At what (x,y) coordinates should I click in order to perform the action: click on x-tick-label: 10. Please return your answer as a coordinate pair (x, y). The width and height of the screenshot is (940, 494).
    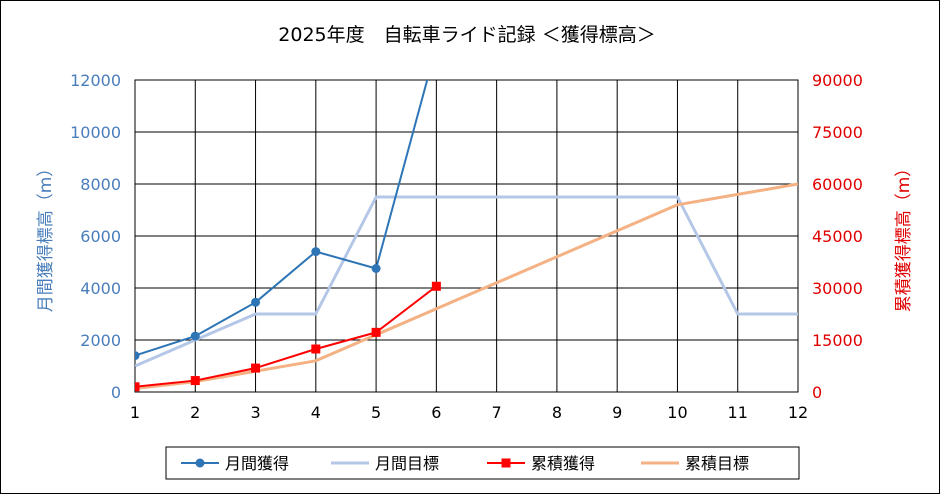
    Looking at the image, I should click on (677, 412).